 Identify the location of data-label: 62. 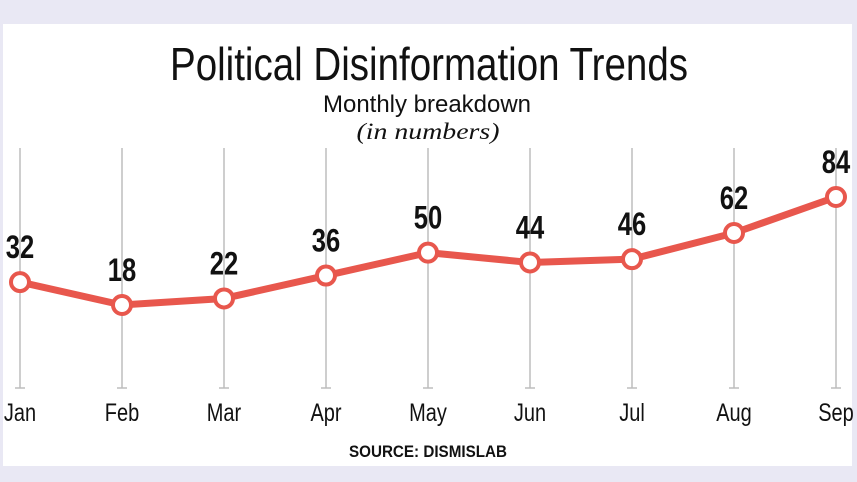
(734, 198).